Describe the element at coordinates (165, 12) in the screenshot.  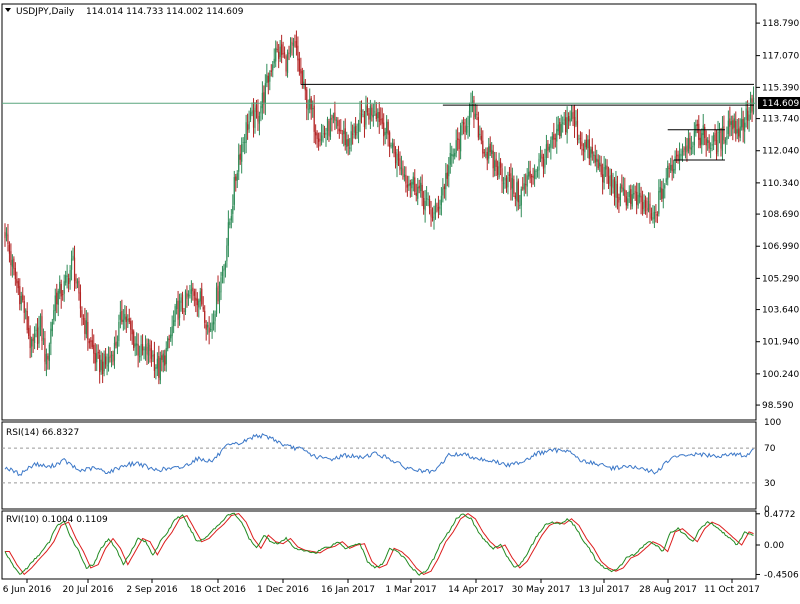
I see `ohlc-header: 114.014 114.733 114.002 114.609` at that location.